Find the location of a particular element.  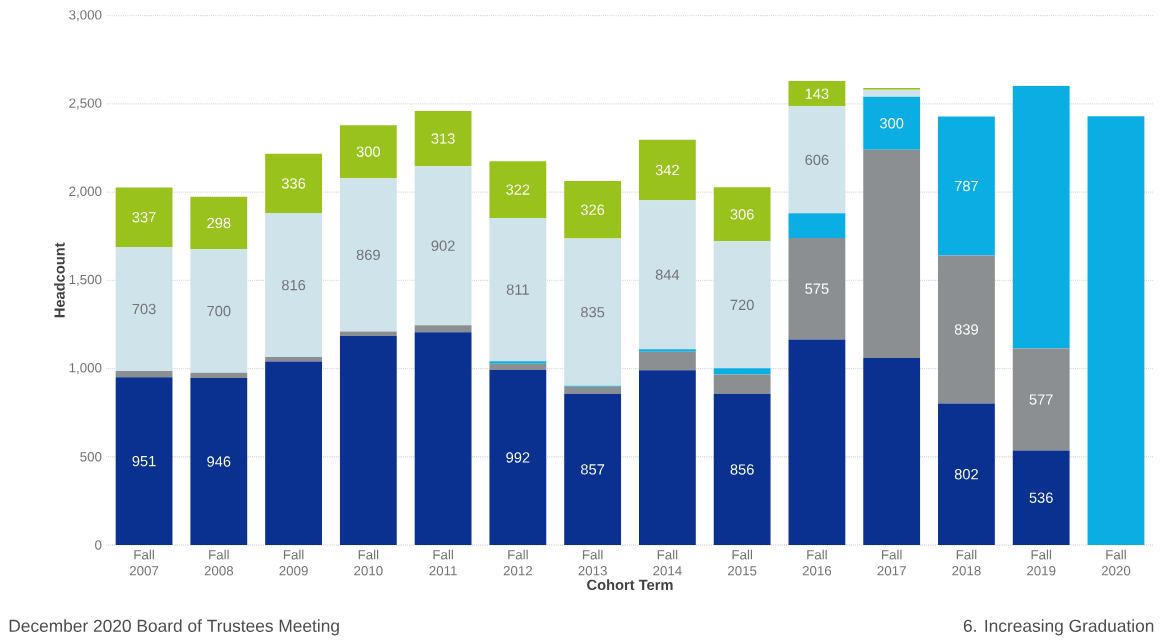

data-label: 992 is located at coordinates (518, 457).